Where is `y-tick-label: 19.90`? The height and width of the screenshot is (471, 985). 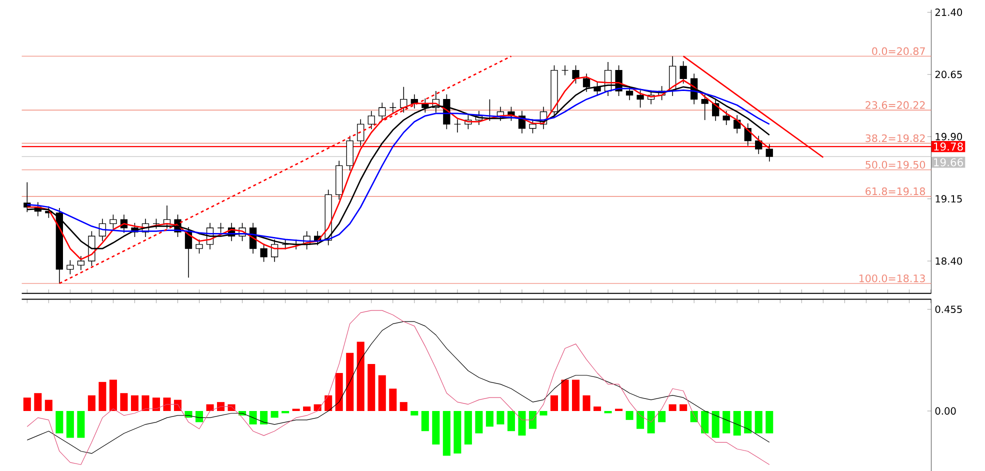 y-tick-label: 19.90 is located at coordinates (949, 136).